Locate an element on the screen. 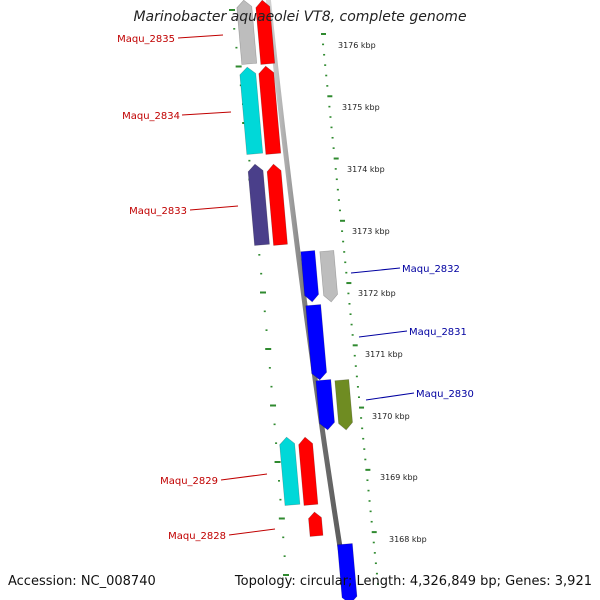  gene-label-maqu_2830: Maqu_2830 is located at coordinates (445, 394).